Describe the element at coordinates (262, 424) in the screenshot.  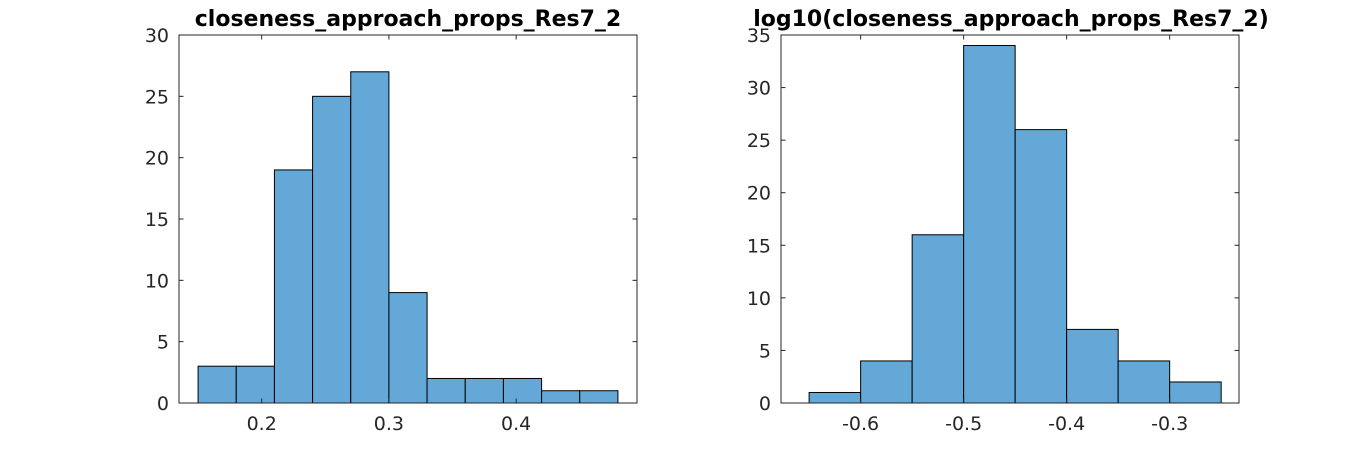
I see `left-xtick-label: 0.2` at that location.